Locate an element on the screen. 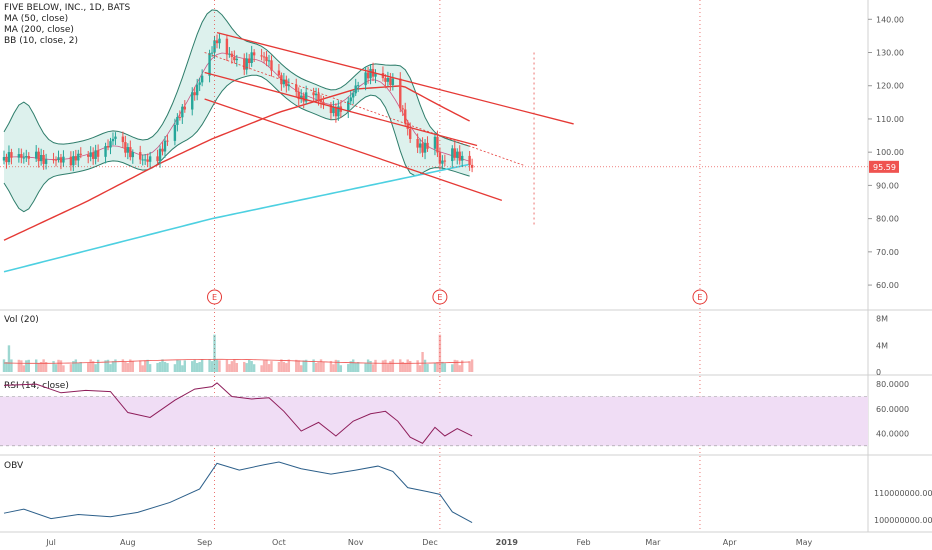 The image size is (932, 550). legend-title: FIVE BELOW, INC., 1D, BATS is located at coordinates (67, 8).